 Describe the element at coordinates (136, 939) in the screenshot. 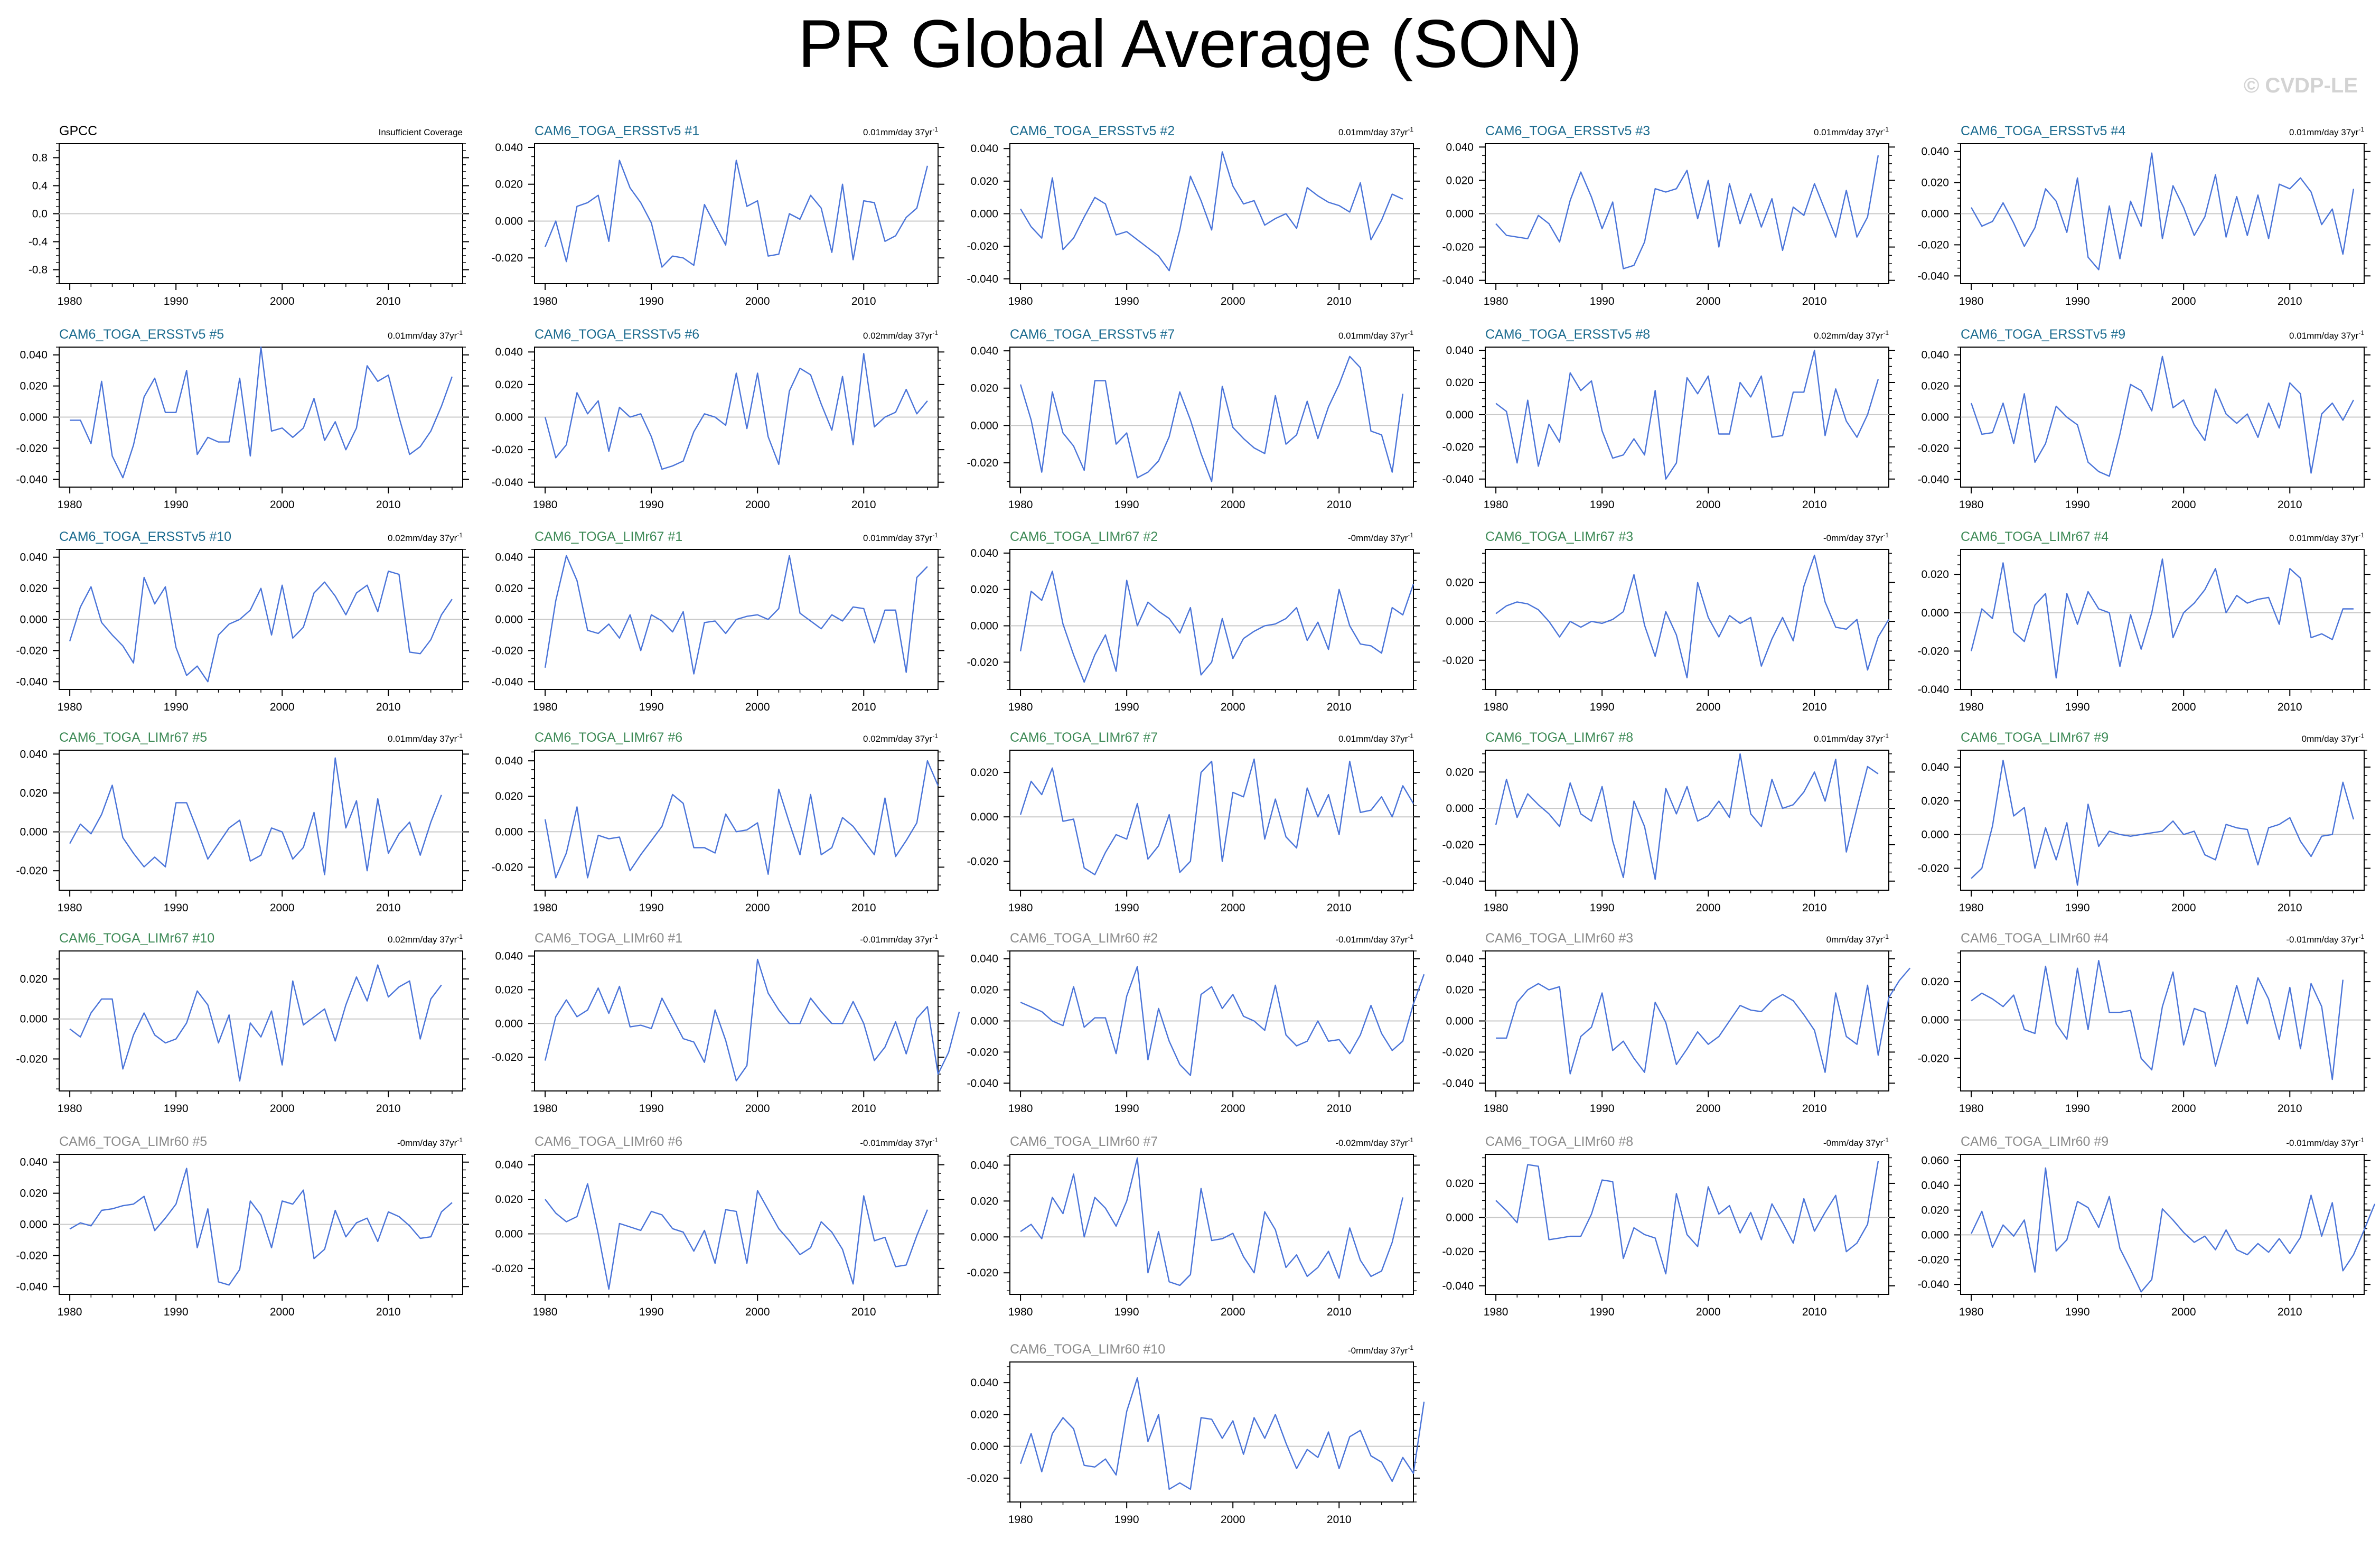

I see `panel-title: CAM6_TOGA_LIMr67 #10` at that location.